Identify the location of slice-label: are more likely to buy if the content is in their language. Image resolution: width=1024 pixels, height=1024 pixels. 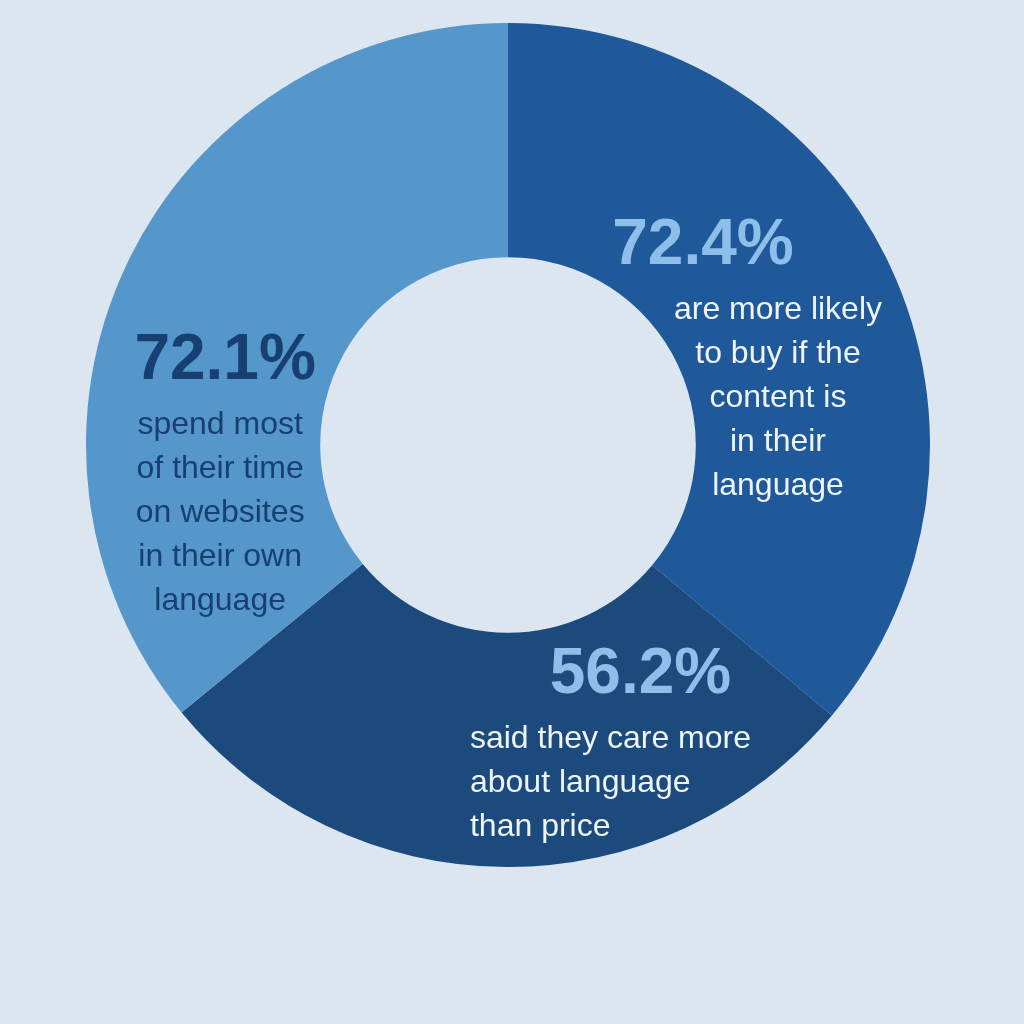
(778, 396).